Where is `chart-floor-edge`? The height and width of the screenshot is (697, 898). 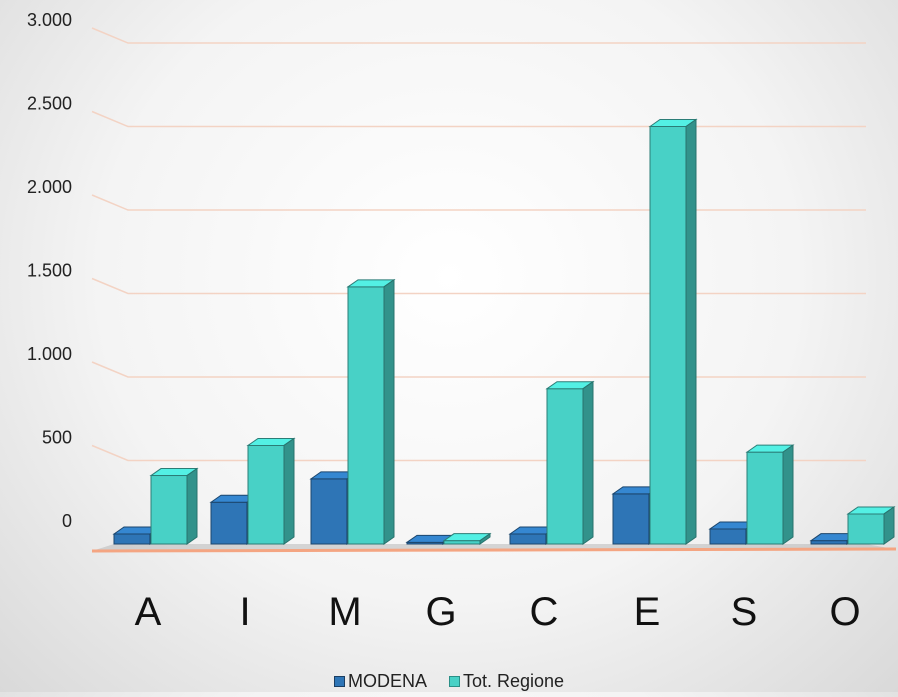 chart-floor-edge is located at coordinates (494, 550).